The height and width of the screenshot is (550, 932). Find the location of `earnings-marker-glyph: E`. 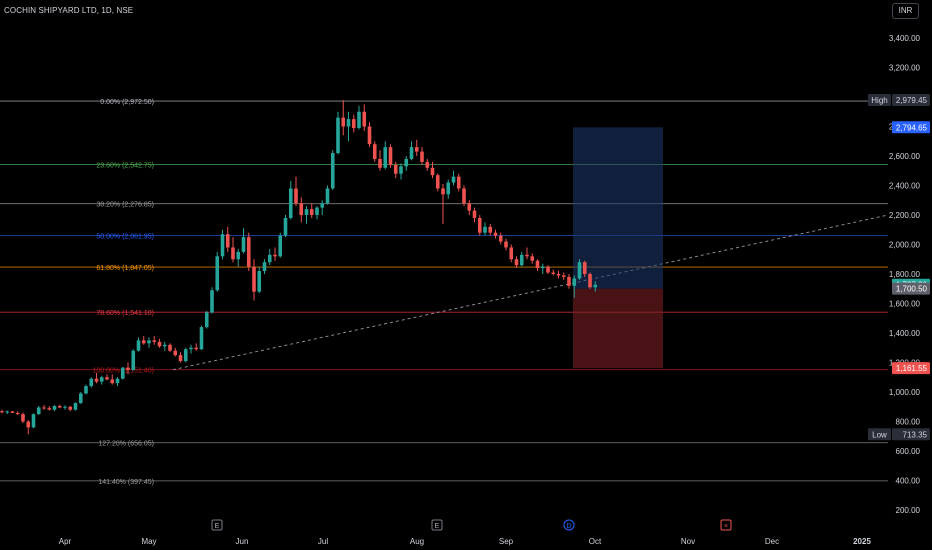

earnings-marker-glyph: E is located at coordinates (437, 526).